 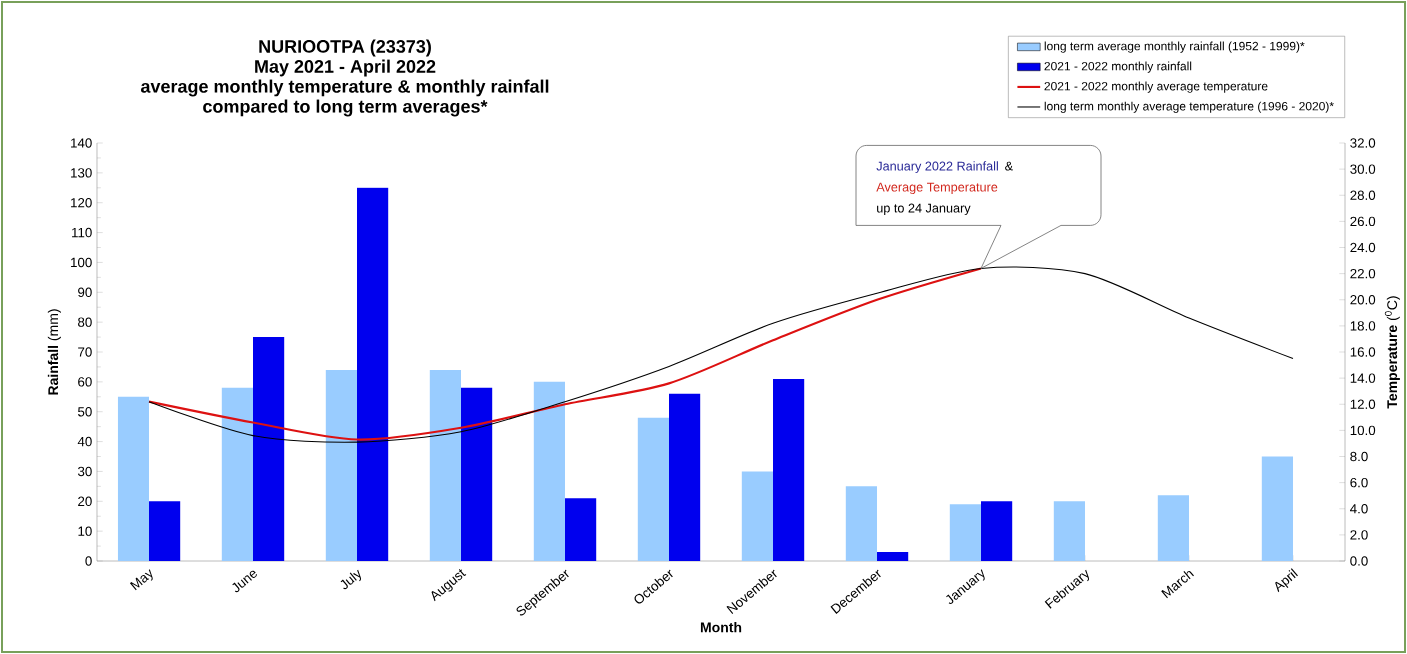 I want to click on y-axis-title: Rainfall (mm), so click(x=54, y=352).